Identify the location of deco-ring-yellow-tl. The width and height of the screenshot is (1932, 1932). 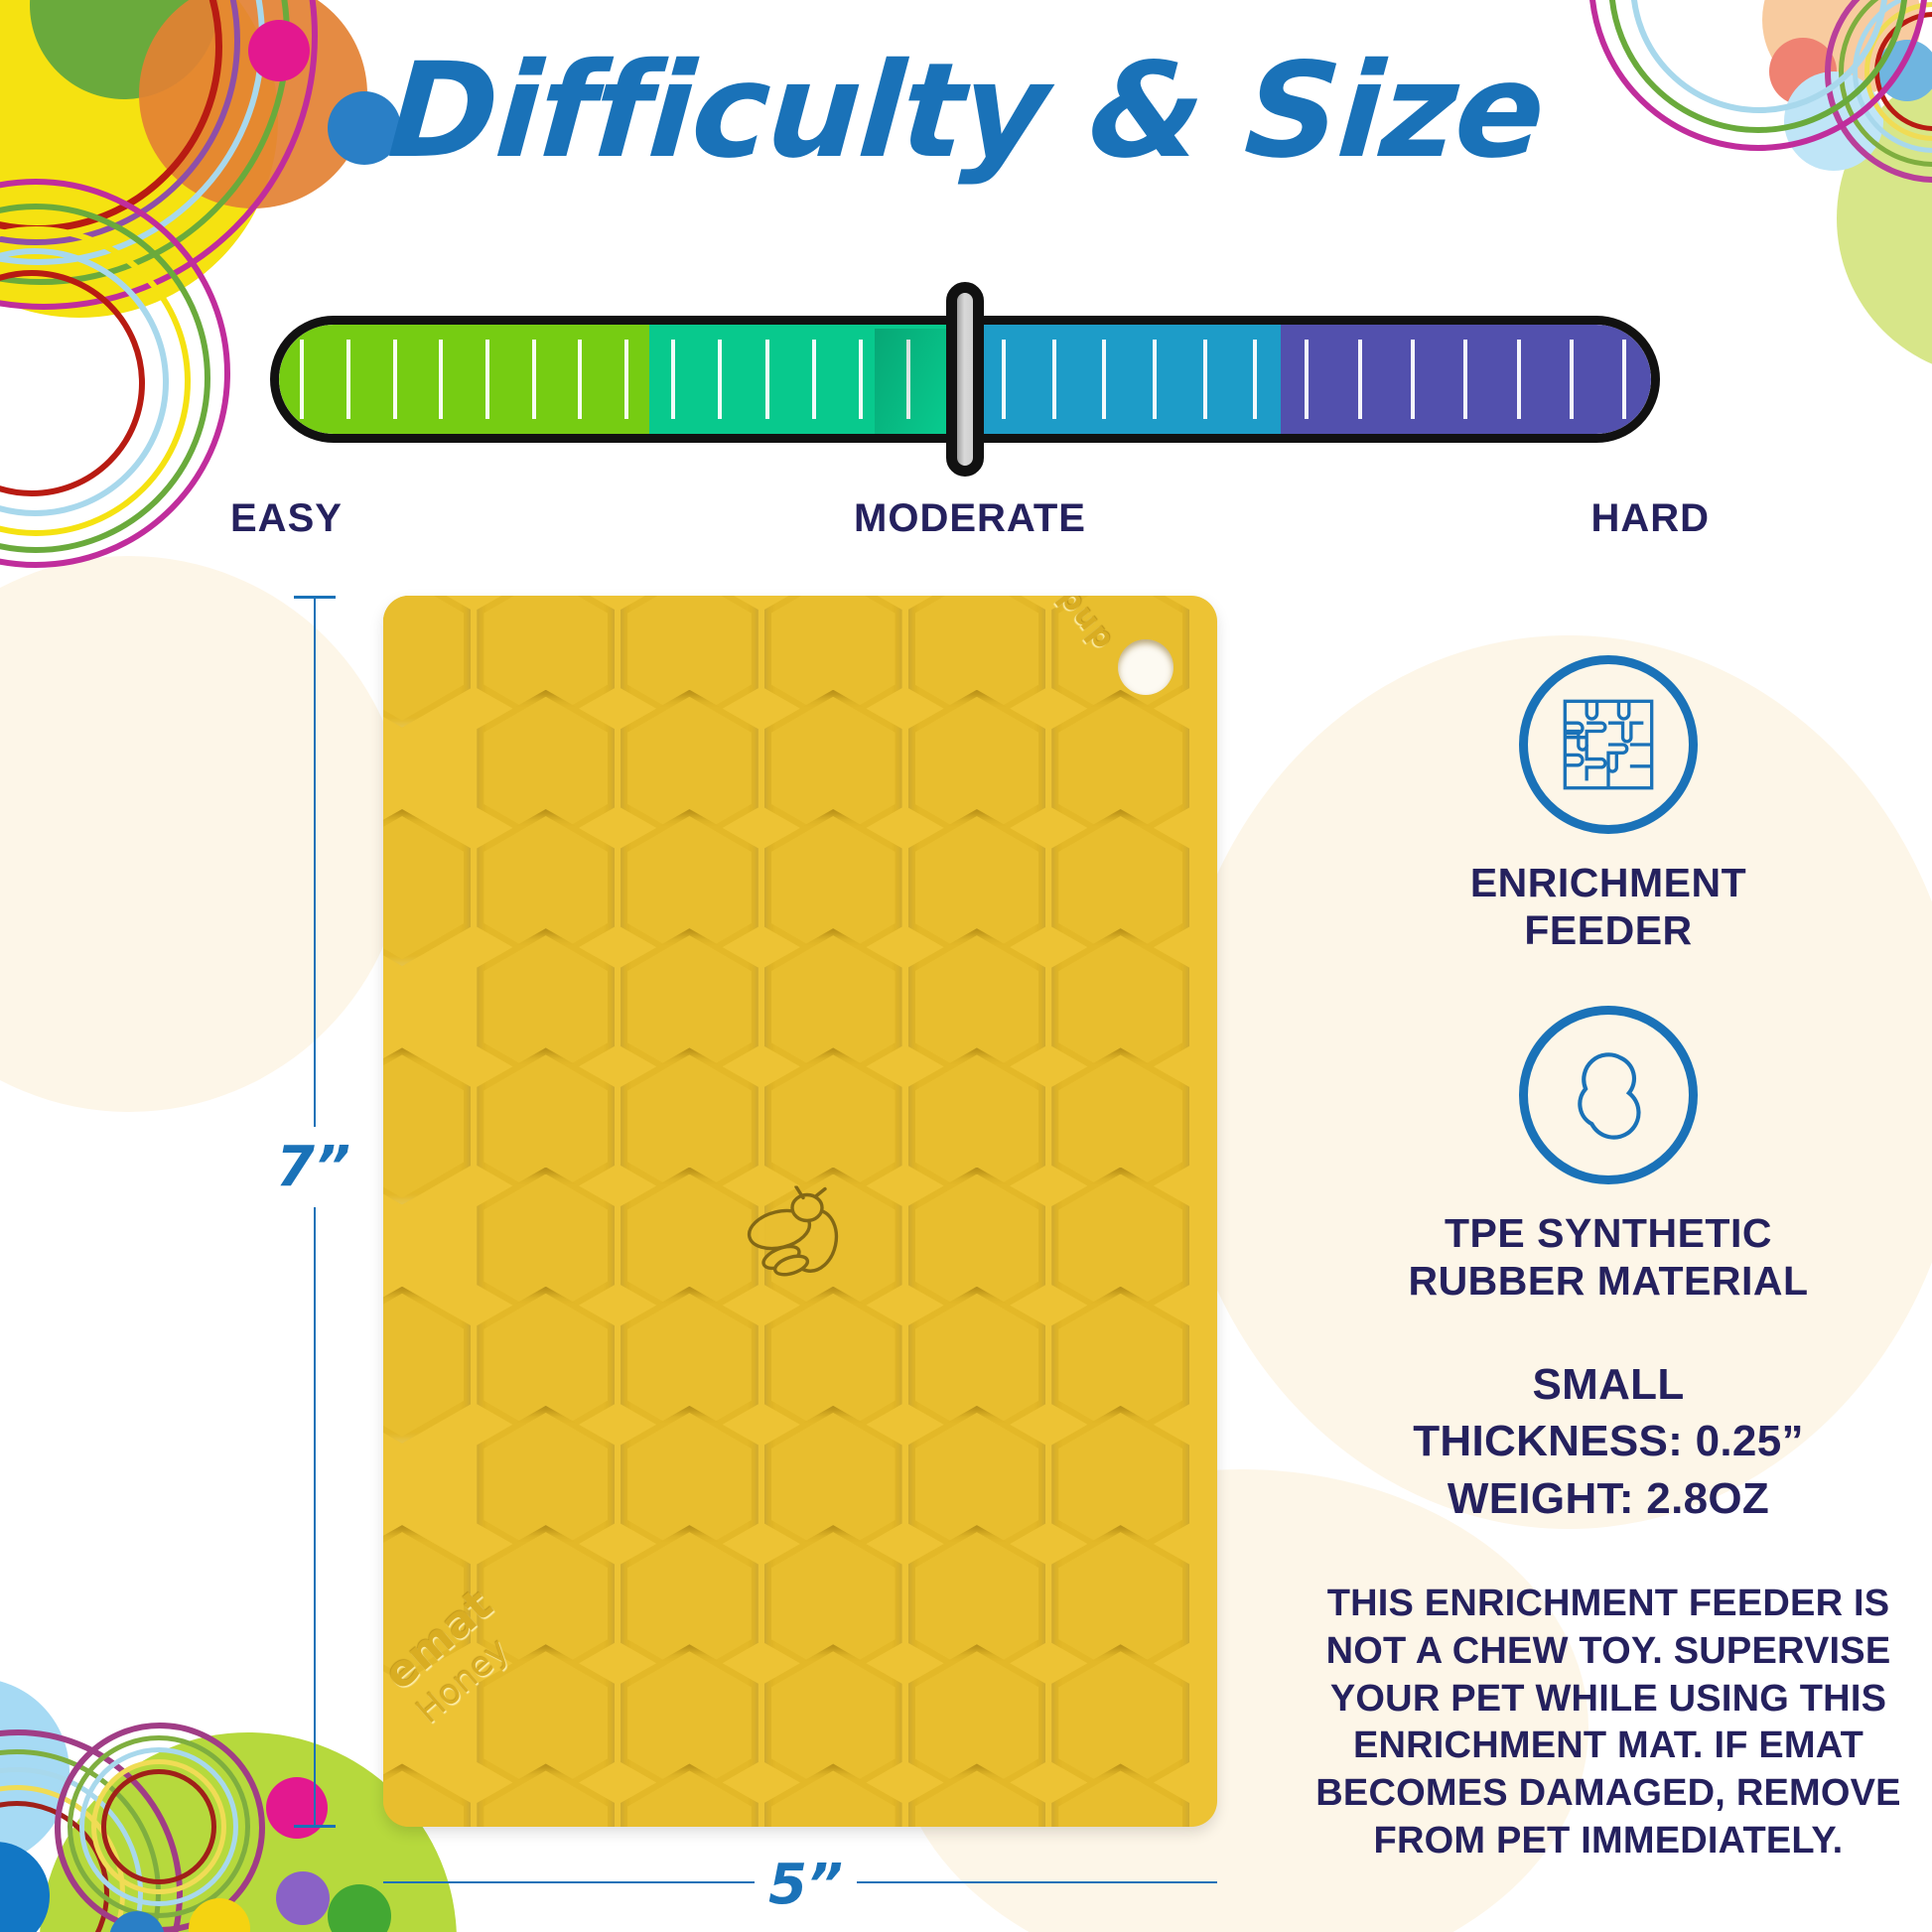
(96, 381).